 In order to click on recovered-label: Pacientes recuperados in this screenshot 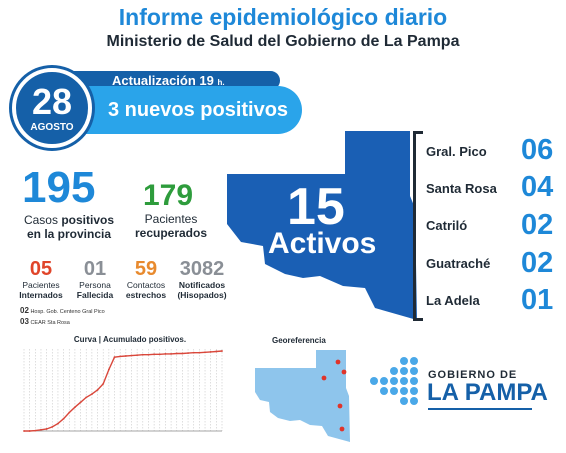, I will do `click(171, 226)`.